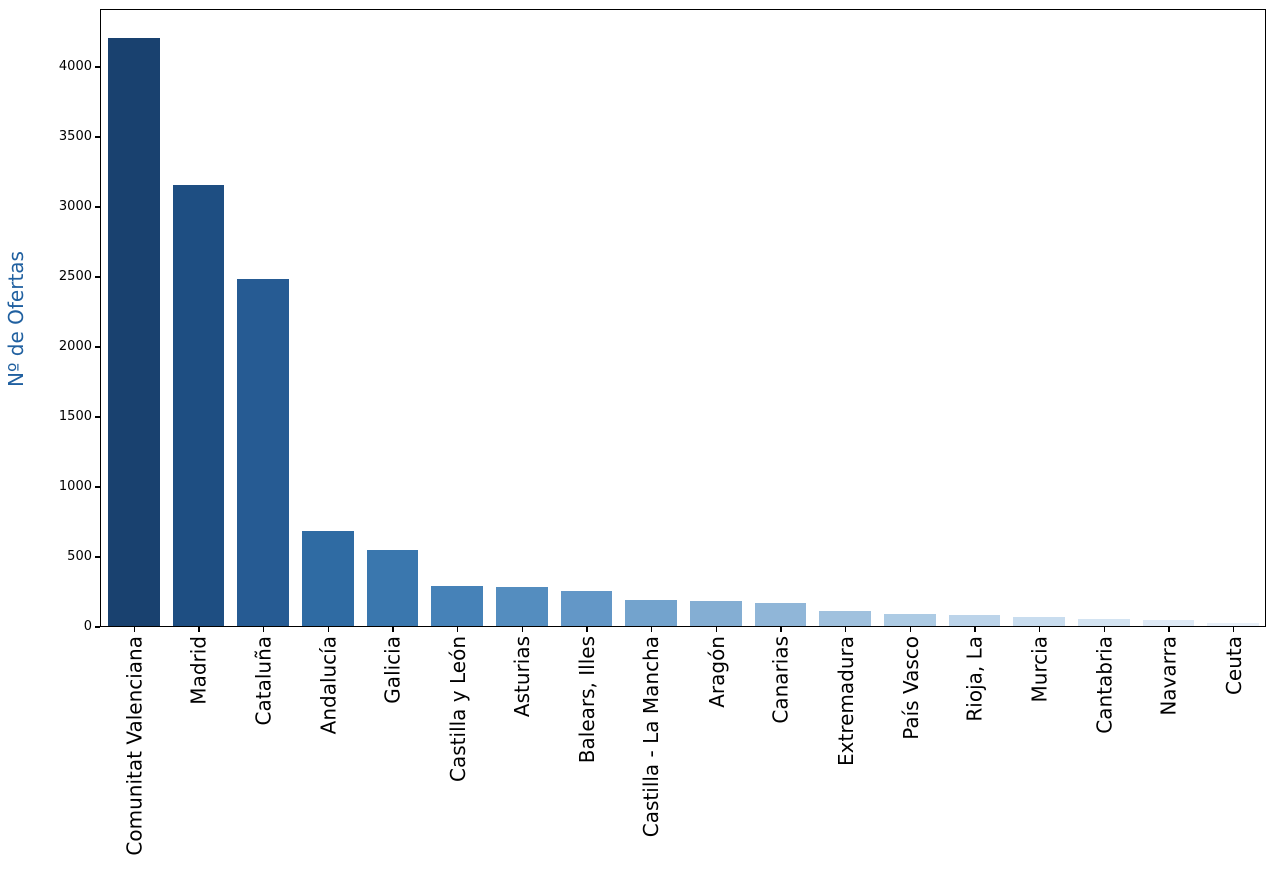 This screenshot has width=1275, height=874. Describe the element at coordinates (393, 670) in the screenshot. I see `x-tick-label-galicia: Galicia` at that location.